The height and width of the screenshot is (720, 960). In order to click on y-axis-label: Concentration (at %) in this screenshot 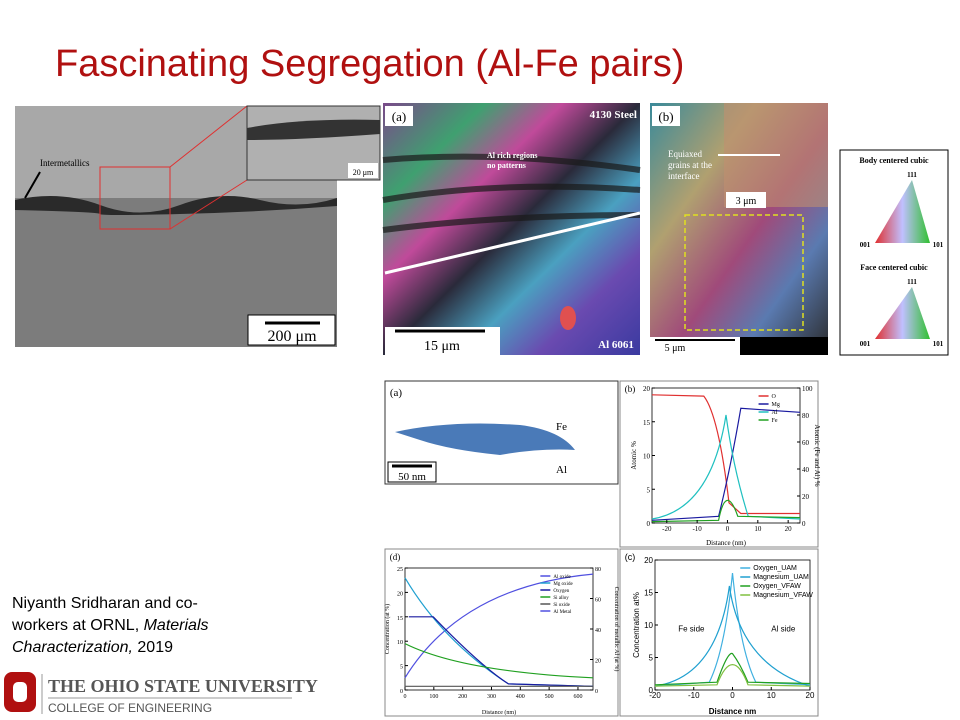, I will do `click(387, 629)`.